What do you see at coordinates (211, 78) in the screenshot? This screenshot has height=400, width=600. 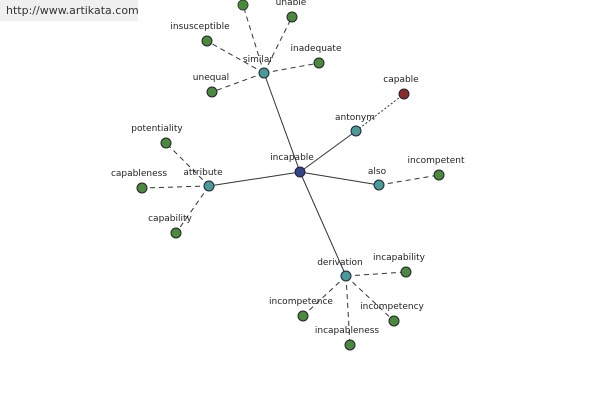 I see `node-label: unequal` at bounding box center [211, 78].